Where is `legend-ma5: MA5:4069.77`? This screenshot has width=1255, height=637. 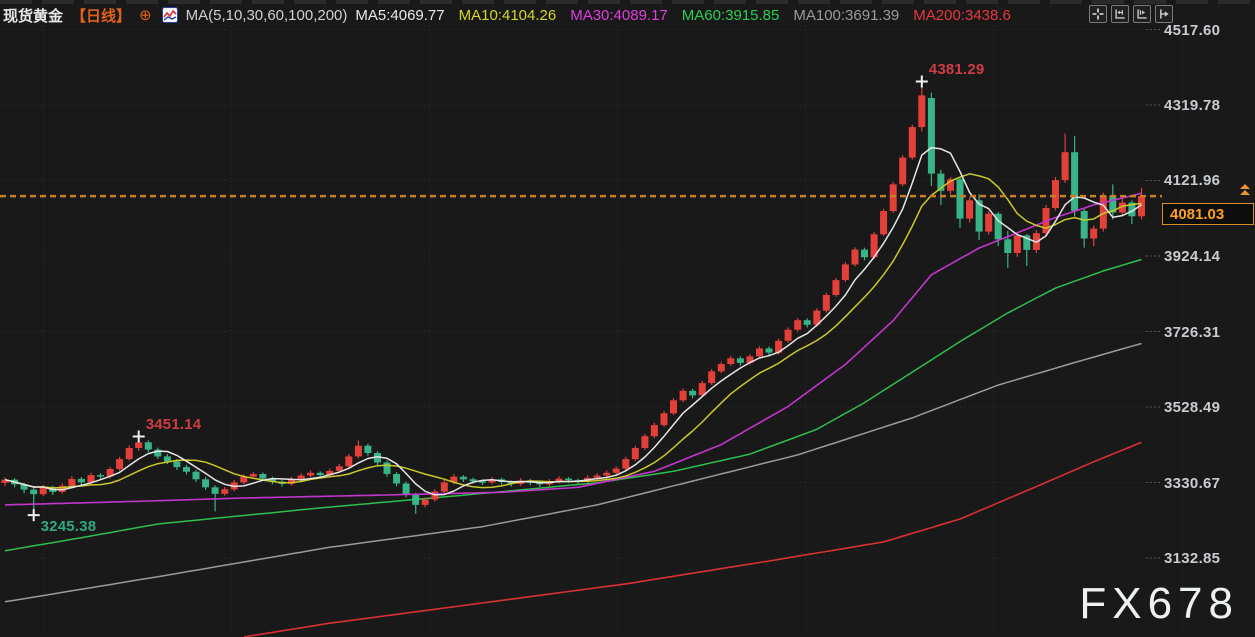
legend-ma5: MA5:4069.77 is located at coordinates (400, 15).